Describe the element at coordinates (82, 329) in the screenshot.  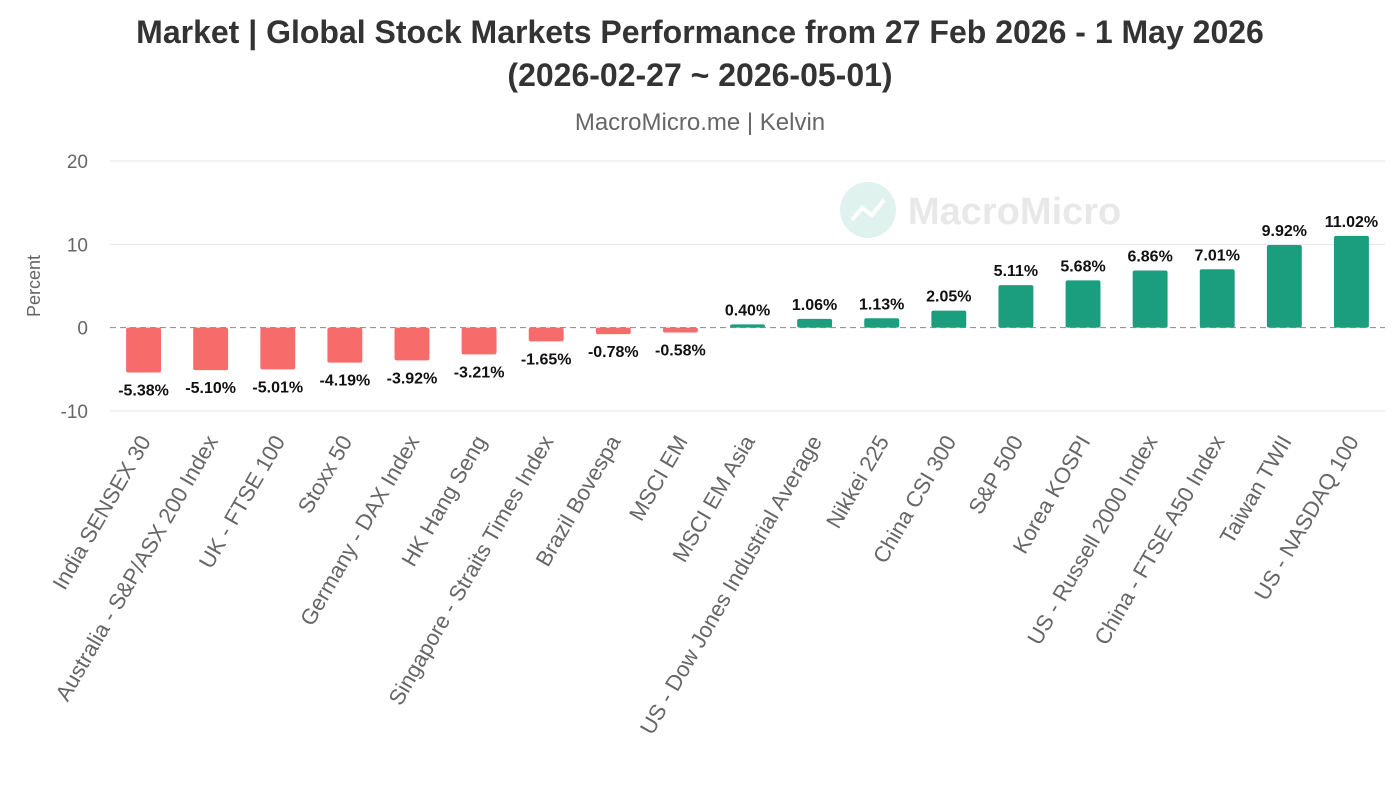
I see `y-tick-label: 0` at that location.